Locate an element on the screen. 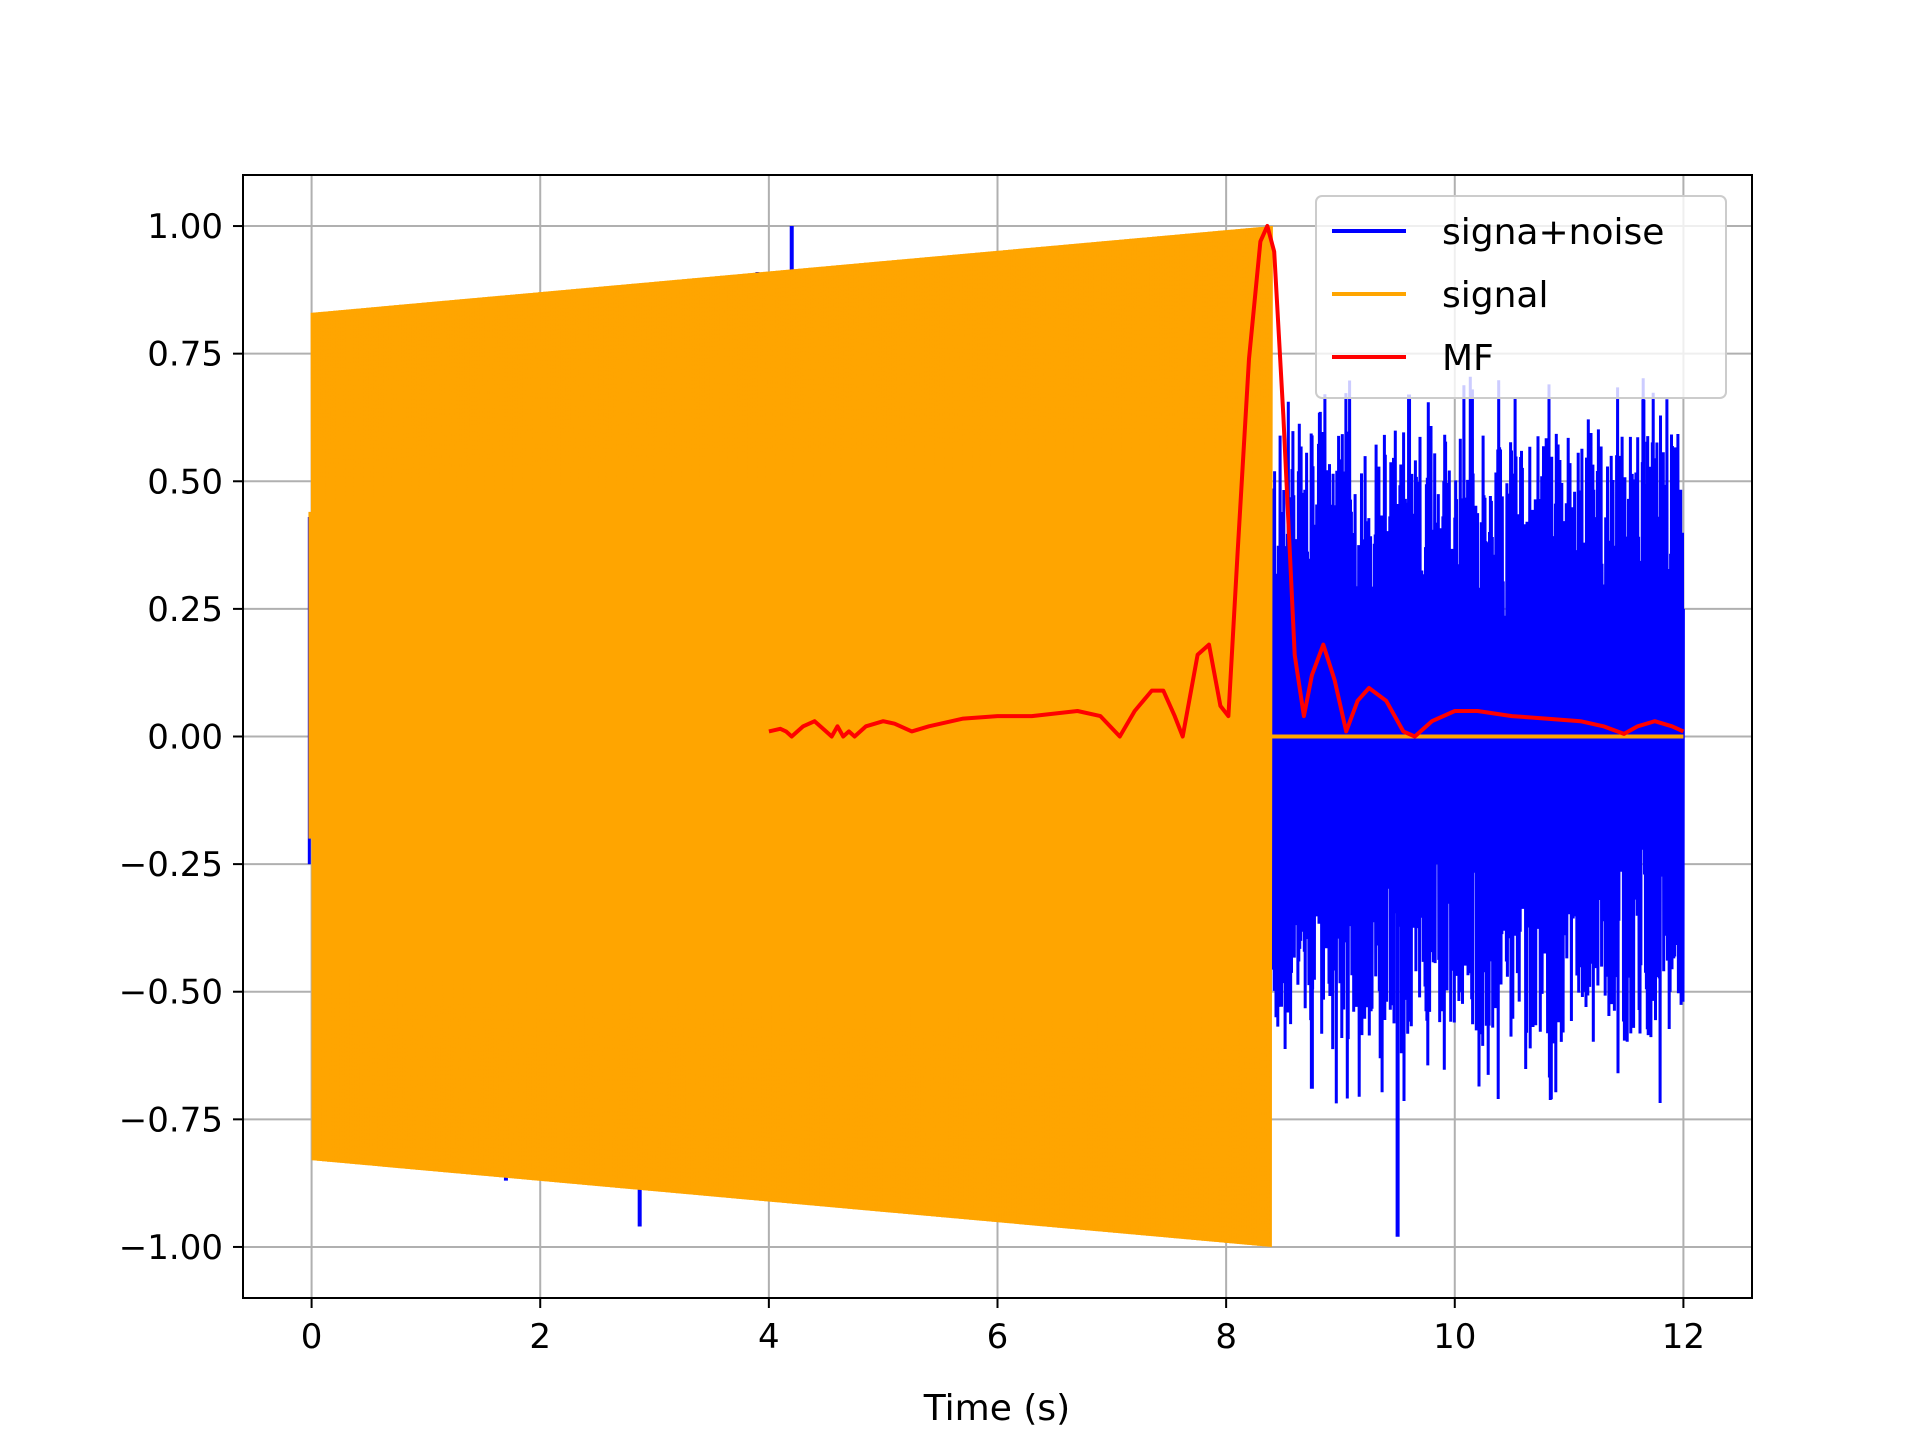 The width and height of the screenshot is (1920, 1440). y-tick-label: 0.00 is located at coordinates (185, 738).